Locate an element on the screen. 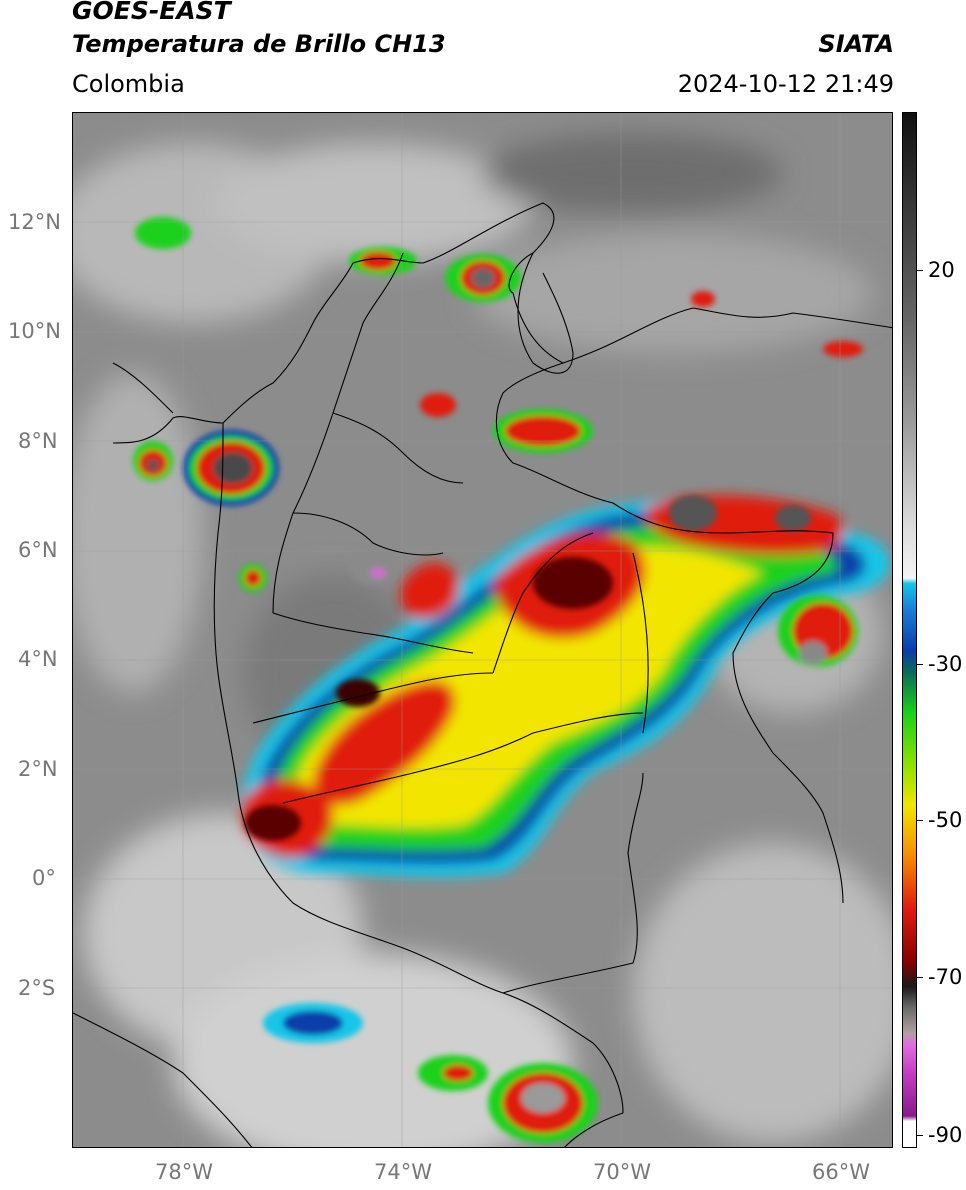 The image size is (966, 1190). lon-label-74w: 74°W is located at coordinates (403, 1172).